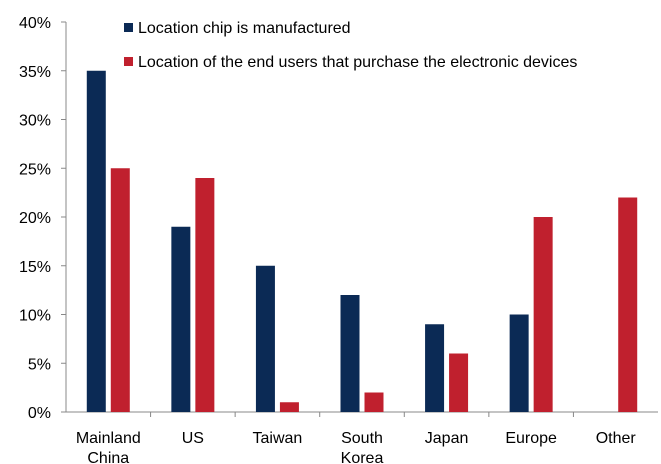 Image resolution: width=661 pixels, height=464 pixels. What do you see at coordinates (35, 72) in the screenshot?
I see `y-tick-label: 35%` at bounding box center [35, 72].